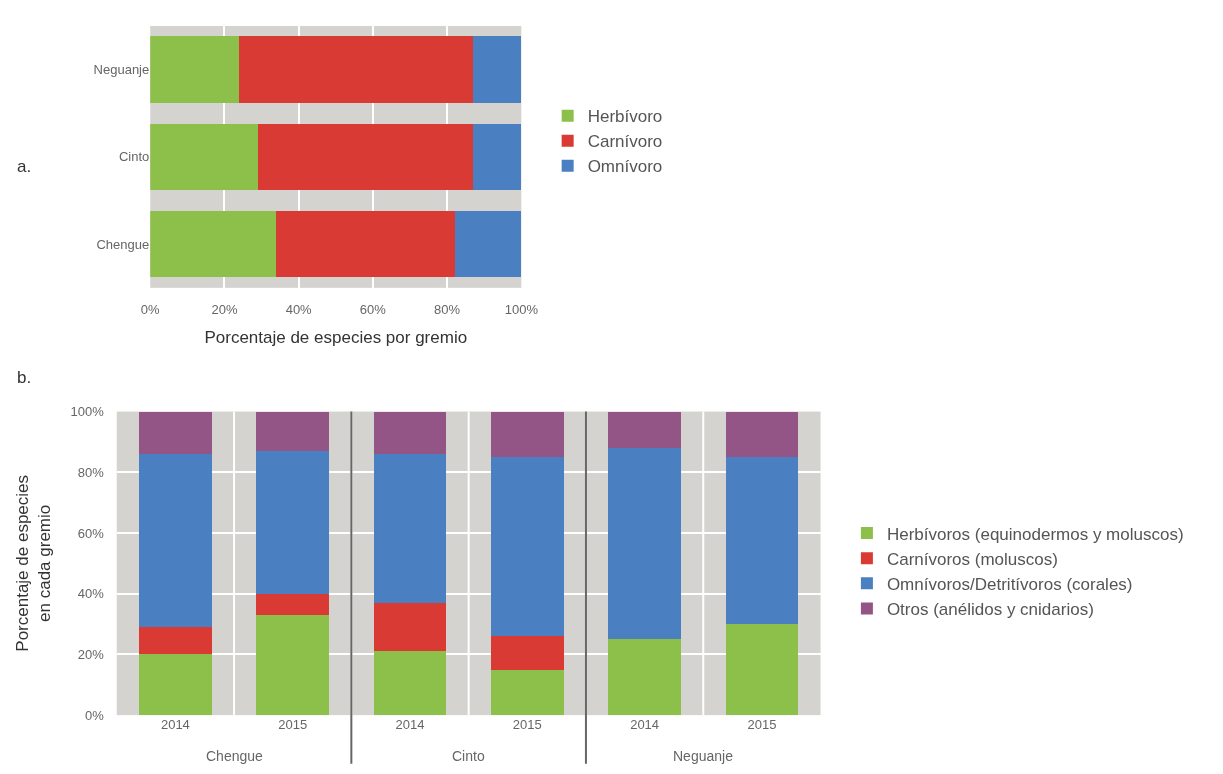 The image size is (1223, 774). What do you see at coordinates (91, 533) in the screenshot?
I see `y-tick-label: 60%` at bounding box center [91, 533].